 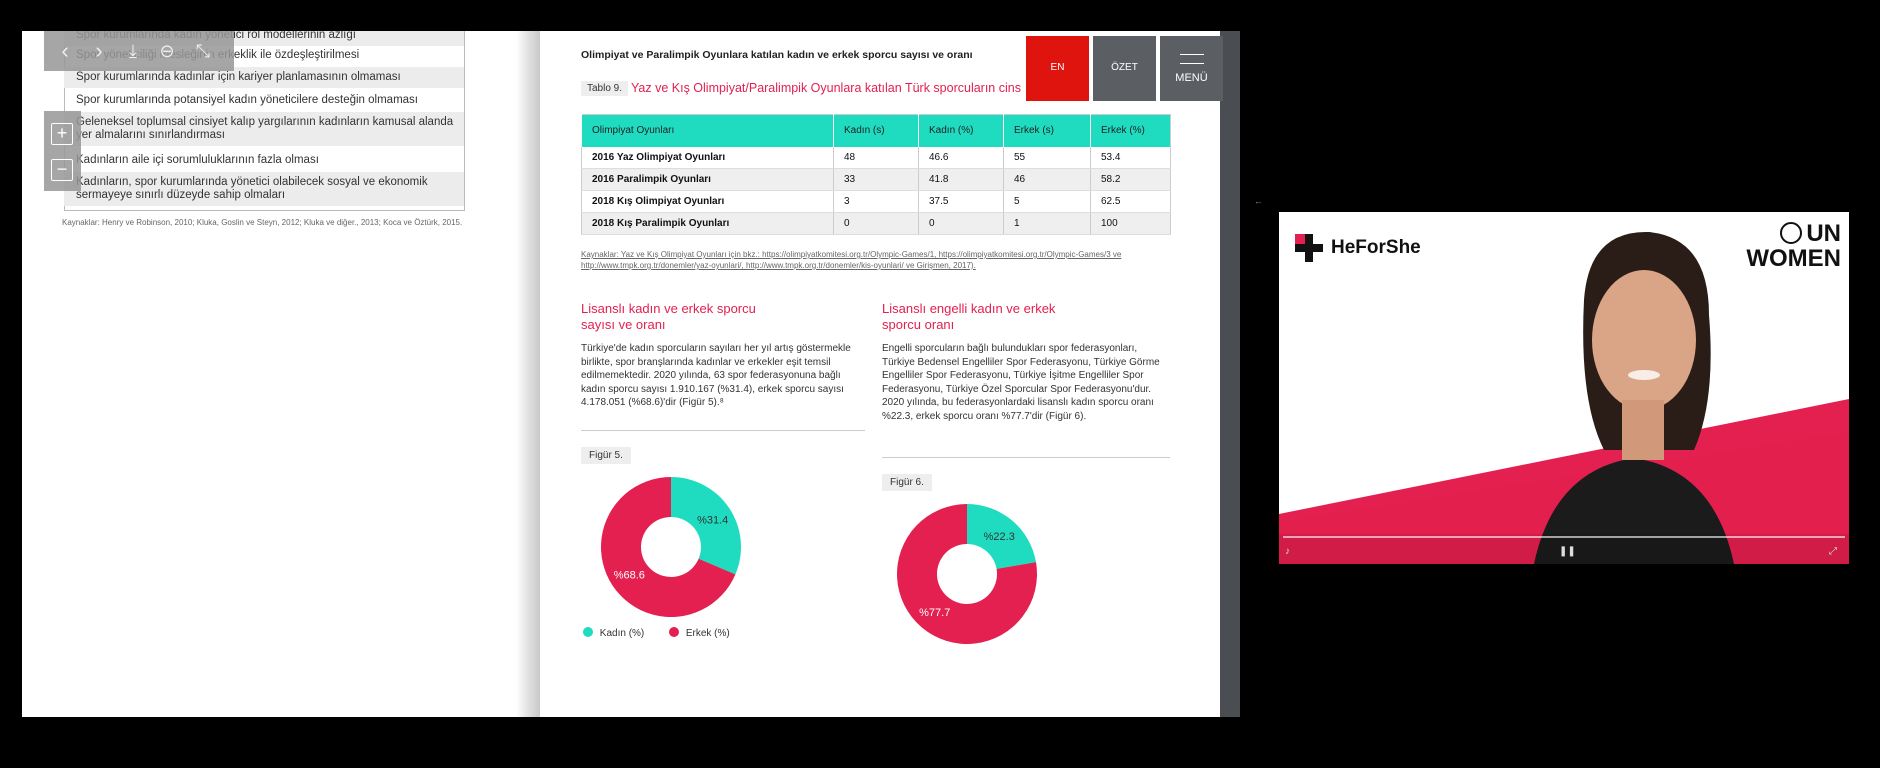 I want to click on table-cell: 62.5, so click(x=1130, y=201).